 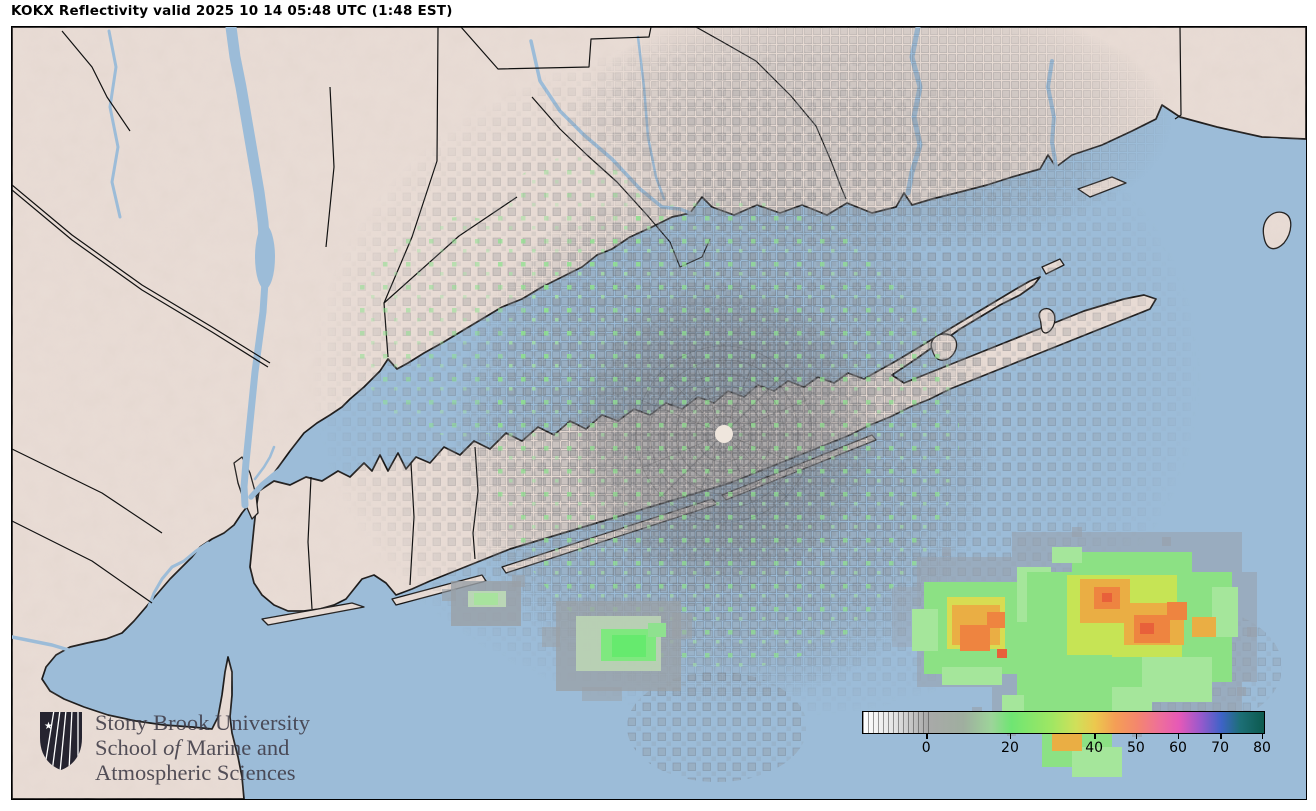 What do you see at coordinates (114, 124) in the screenshot?
I see `wallkill-river` at bounding box center [114, 124].